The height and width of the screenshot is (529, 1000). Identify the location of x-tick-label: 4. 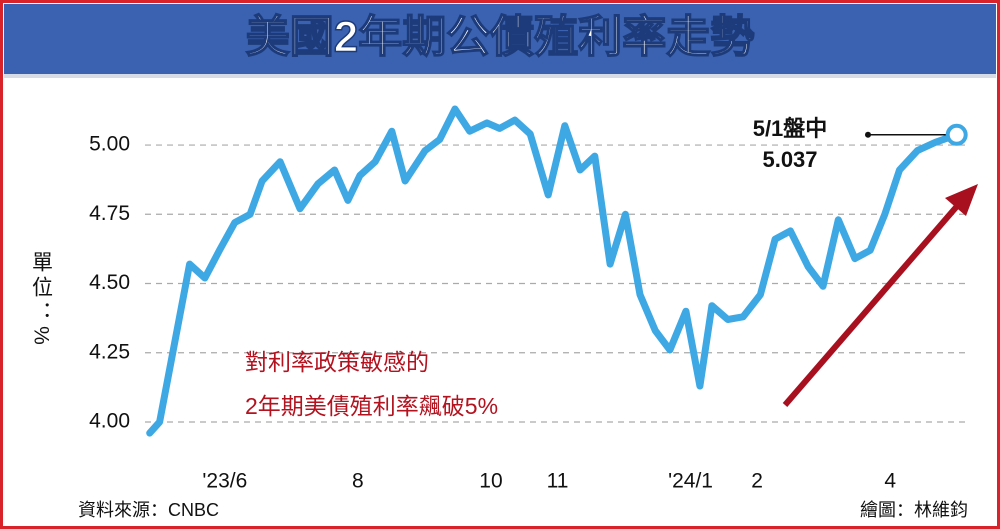
(890, 481).